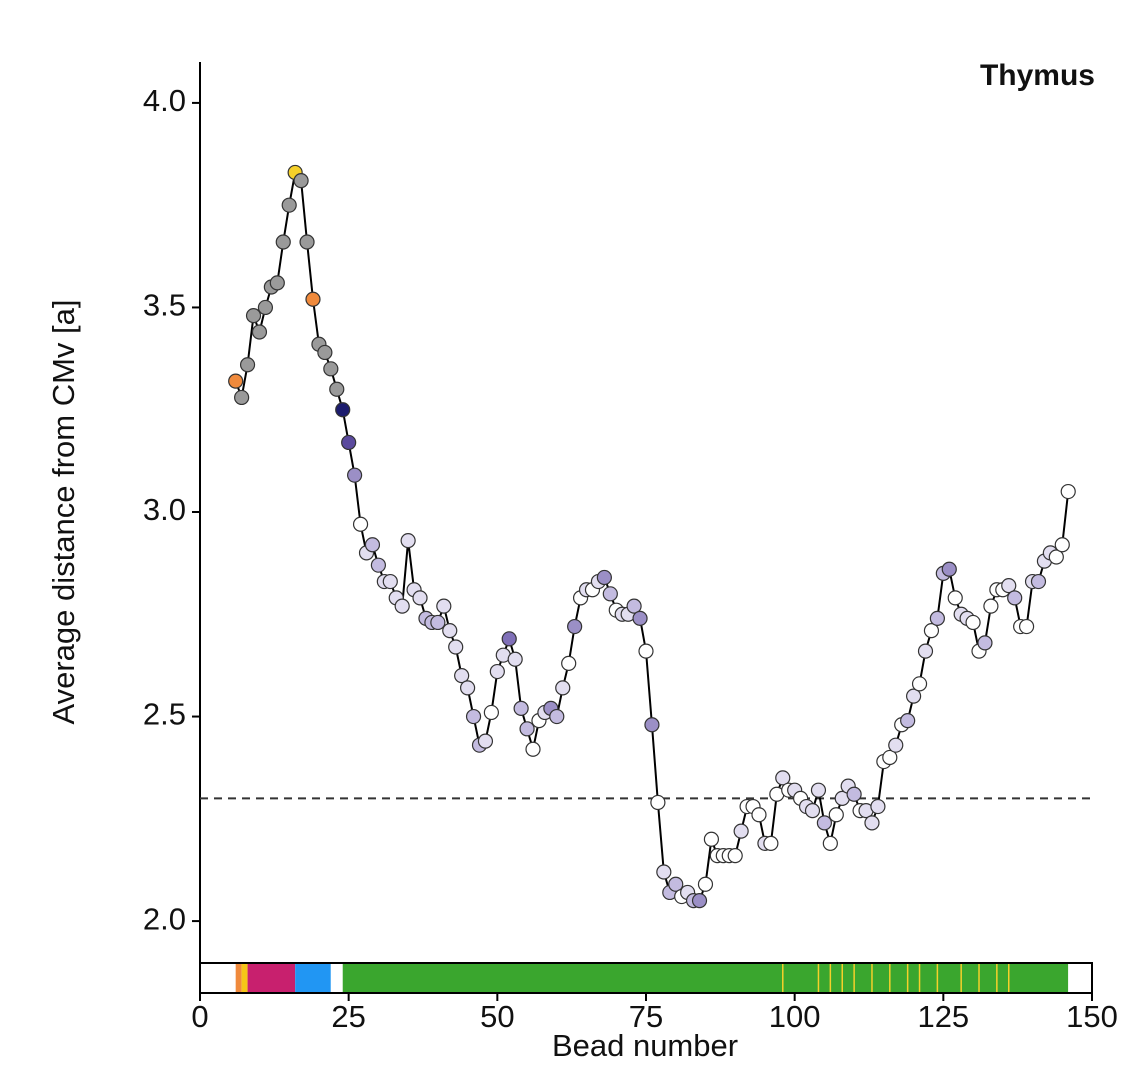 The image size is (1138, 1071). What do you see at coordinates (646, 1016) in the screenshot?
I see `x-tick-label: 75` at bounding box center [646, 1016].